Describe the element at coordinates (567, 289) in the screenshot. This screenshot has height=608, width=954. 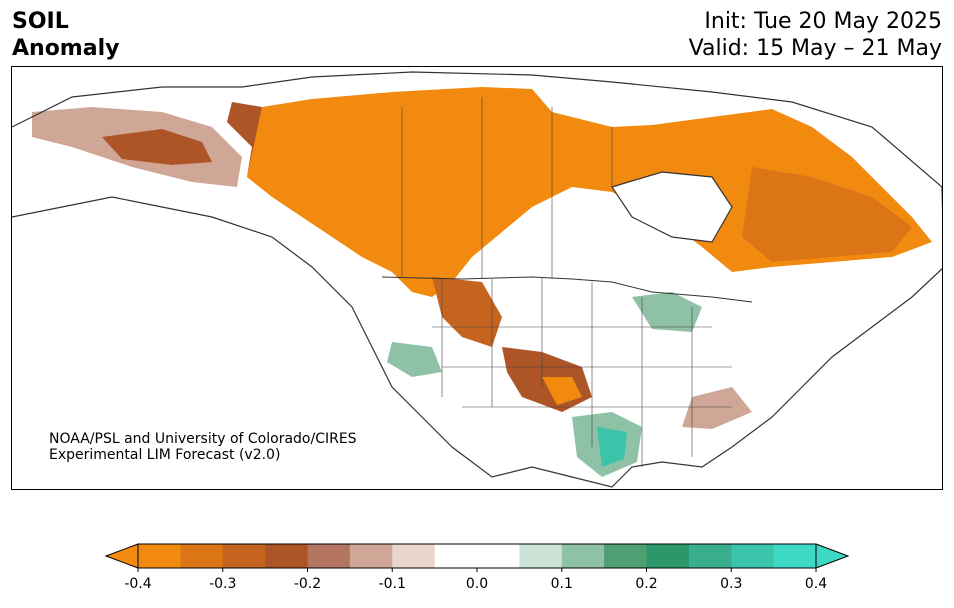
I see `us-canada-border` at that location.